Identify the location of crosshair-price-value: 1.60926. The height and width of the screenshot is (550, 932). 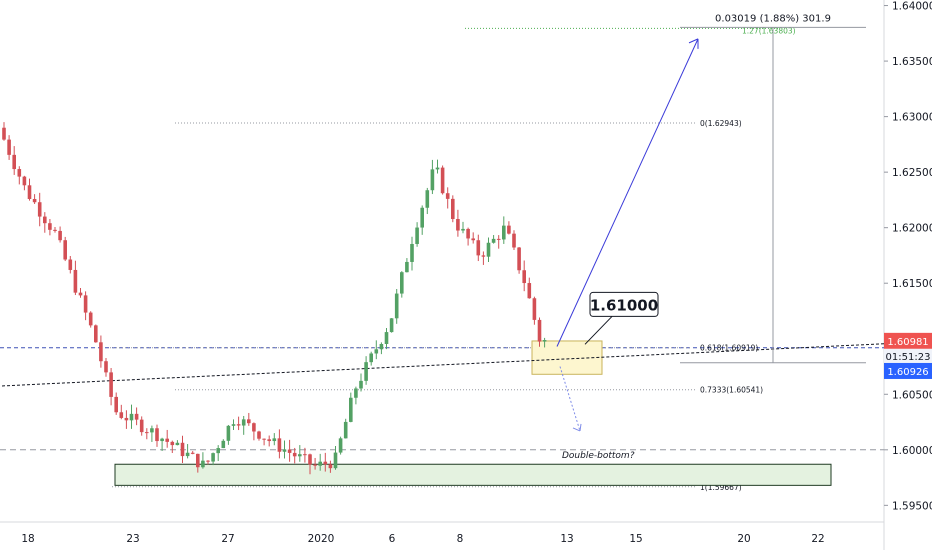
(907, 372).